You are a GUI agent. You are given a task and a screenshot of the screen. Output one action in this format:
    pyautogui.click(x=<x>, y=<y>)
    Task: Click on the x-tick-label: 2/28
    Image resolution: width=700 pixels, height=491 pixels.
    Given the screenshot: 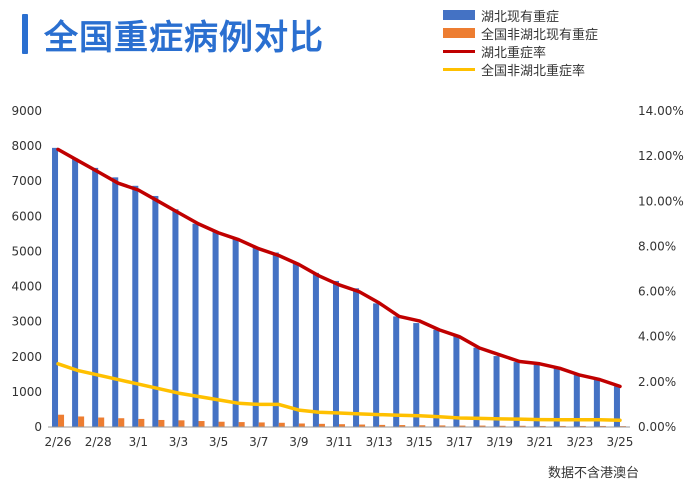 What is the action you would take?
    pyautogui.click(x=98, y=442)
    